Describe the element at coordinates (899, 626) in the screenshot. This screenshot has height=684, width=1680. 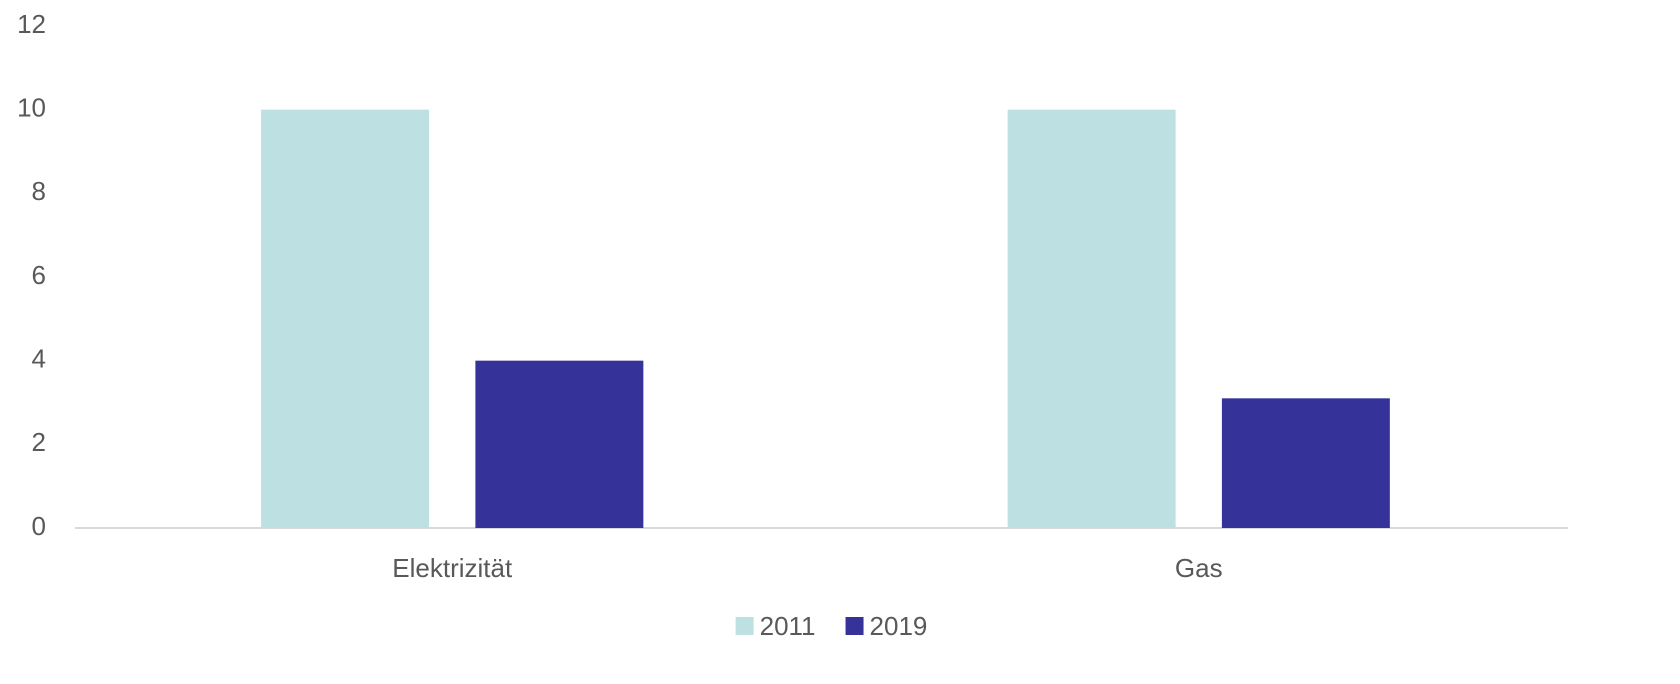
I see `legend-label: 2019` at that location.